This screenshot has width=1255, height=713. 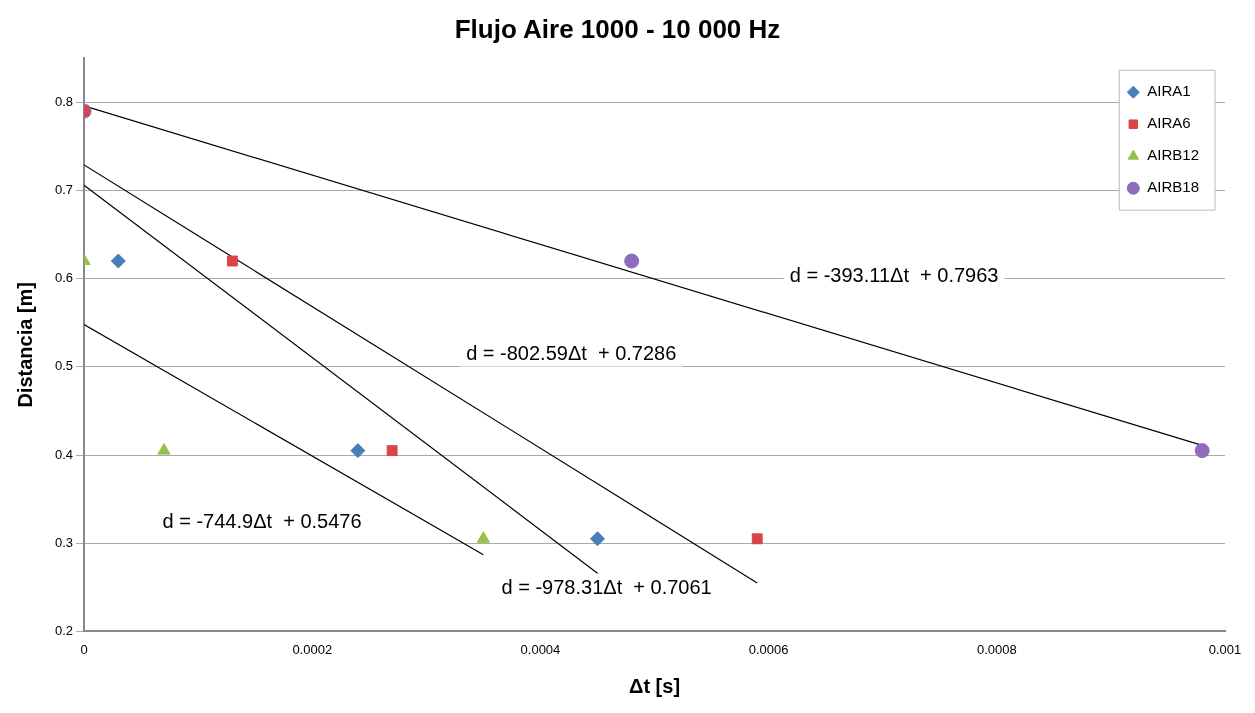 I want to click on y-tick-label: 0.2, so click(x=64, y=630).